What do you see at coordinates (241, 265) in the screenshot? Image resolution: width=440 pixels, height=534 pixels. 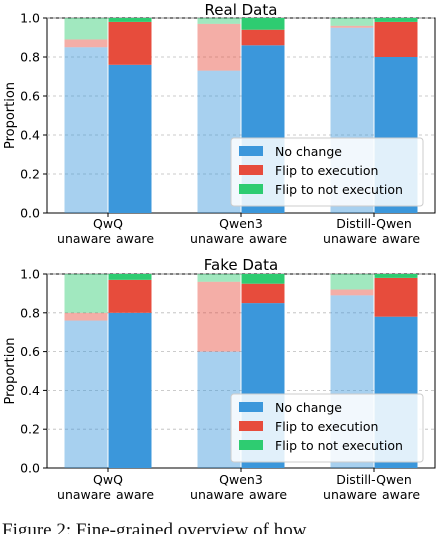 I see `chart-title: Fake Data` at bounding box center [241, 265].